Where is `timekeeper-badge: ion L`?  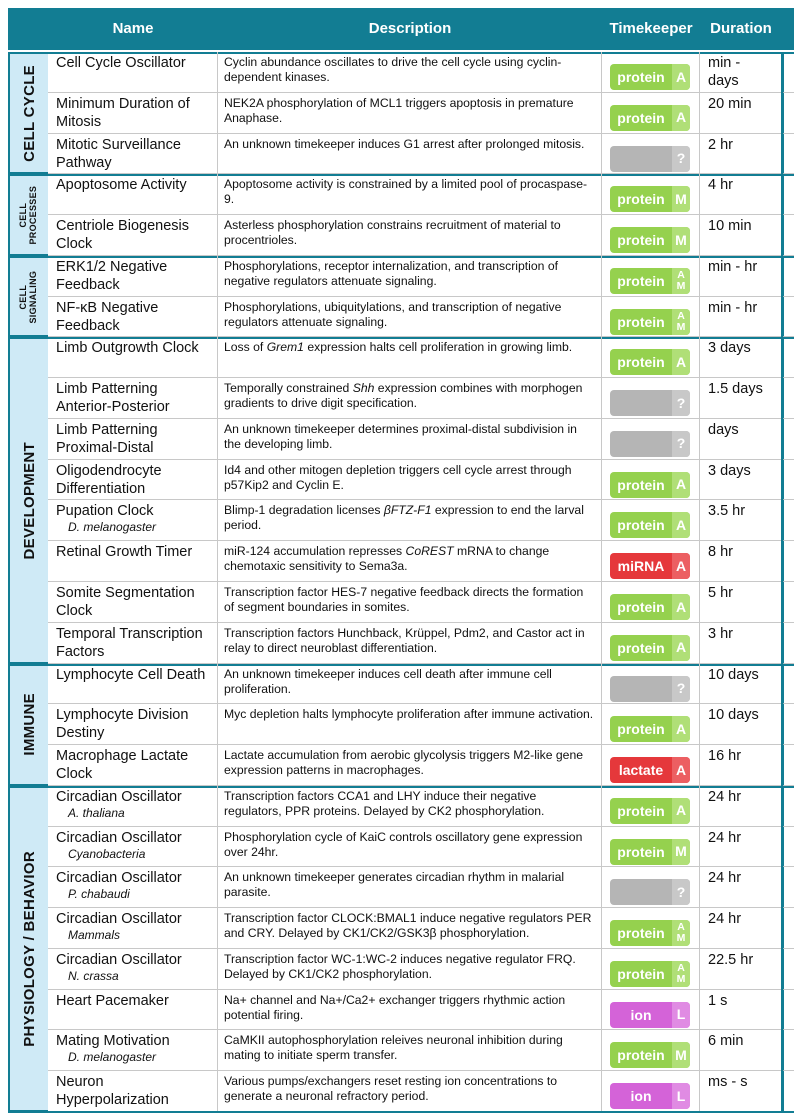
timekeeper-badge: ion L is located at coordinates (650, 1096).